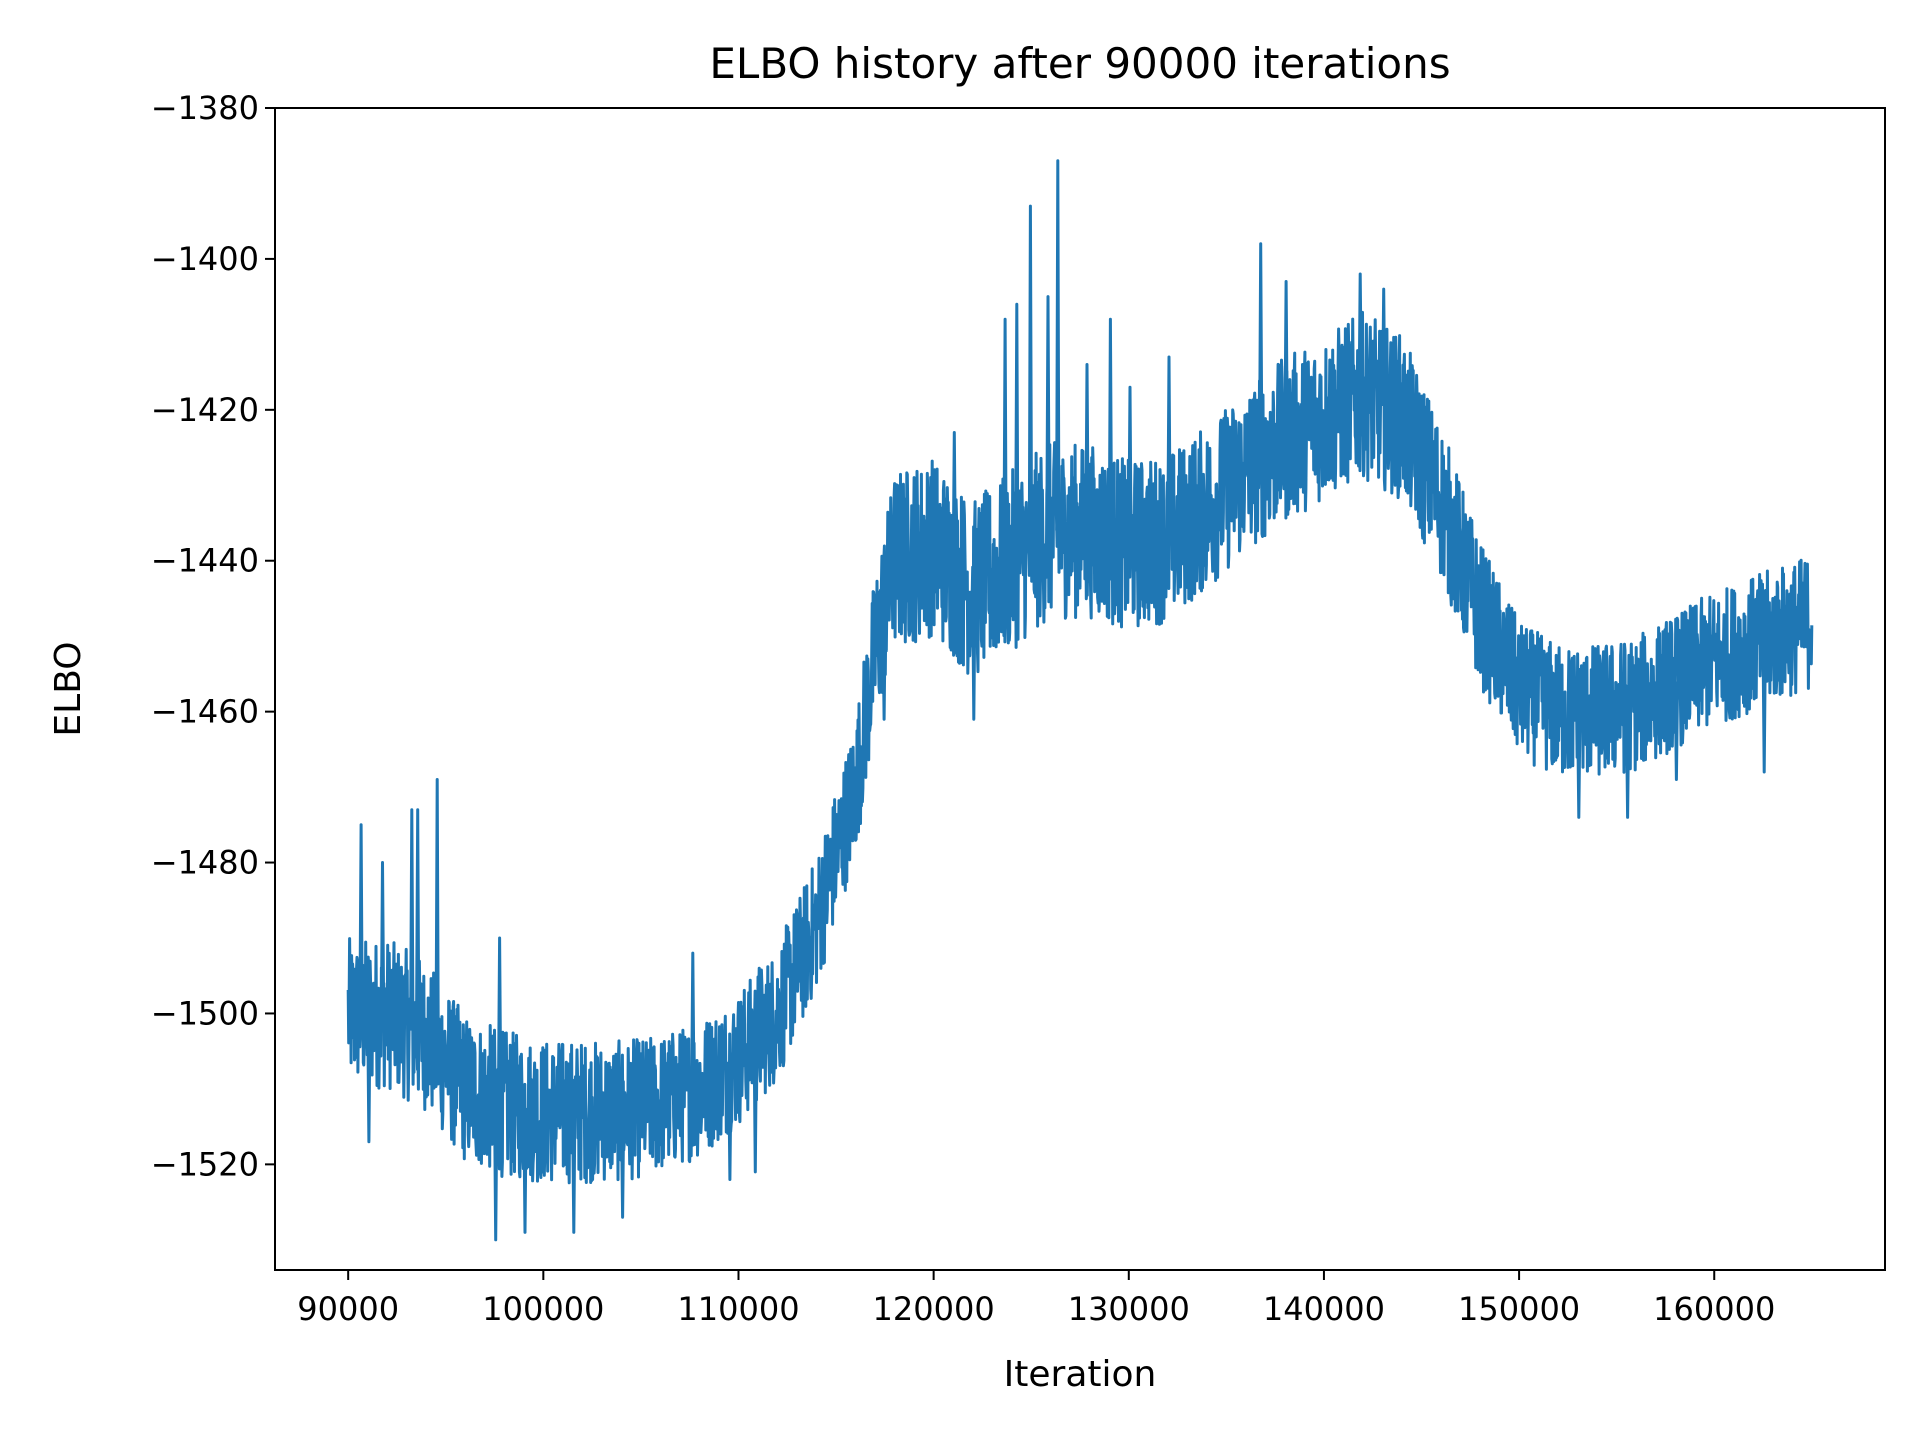 The height and width of the screenshot is (1440, 1920). Describe the element at coordinates (205, 561) in the screenshot. I see `y-tick-label: −1440` at that location.